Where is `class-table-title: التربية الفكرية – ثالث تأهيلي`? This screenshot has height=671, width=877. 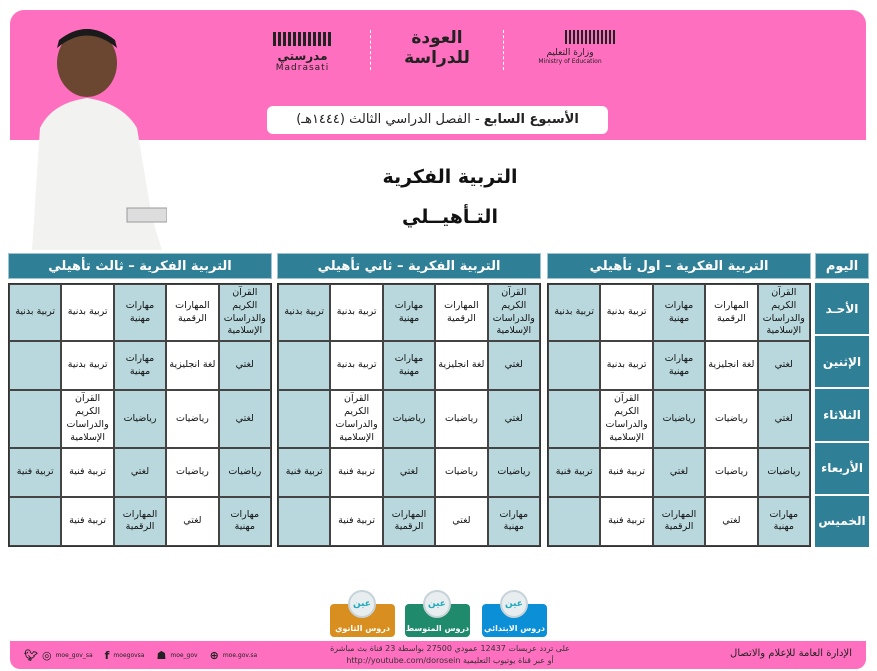
class-table-title: التربية الفكرية – ثالث تأهيلي is located at coordinates (140, 266).